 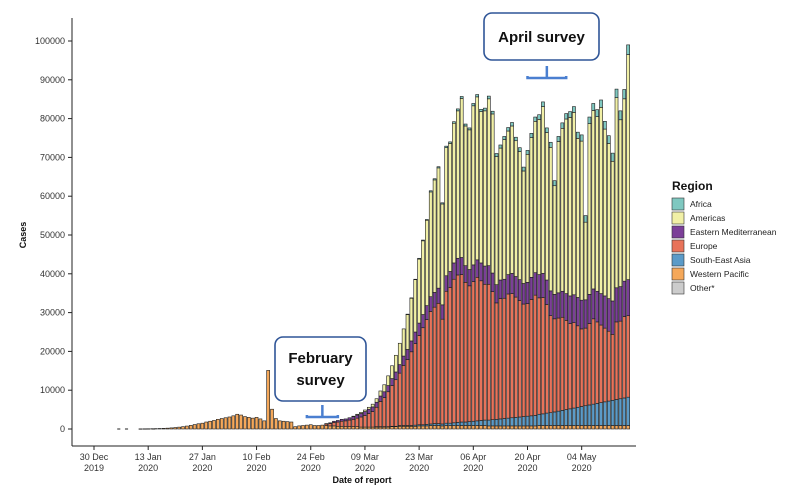 I want to click on x-tick-year: 2020, so click(x=473, y=468).